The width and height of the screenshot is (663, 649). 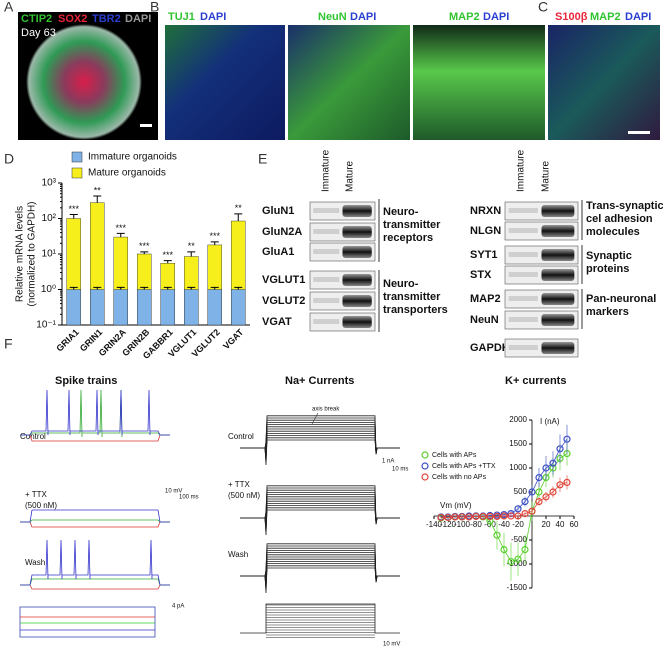 What do you see at coordinates (609, 256) in the screenshot?
I see `group-label: Synaptic` at bounding box center [609, 256].